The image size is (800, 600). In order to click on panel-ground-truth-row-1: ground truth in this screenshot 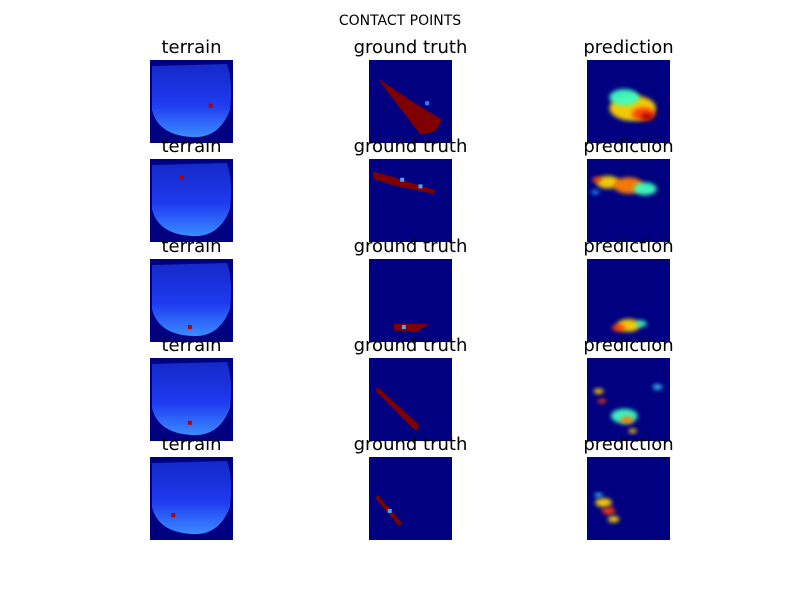, I will do `click(411, 90)`.